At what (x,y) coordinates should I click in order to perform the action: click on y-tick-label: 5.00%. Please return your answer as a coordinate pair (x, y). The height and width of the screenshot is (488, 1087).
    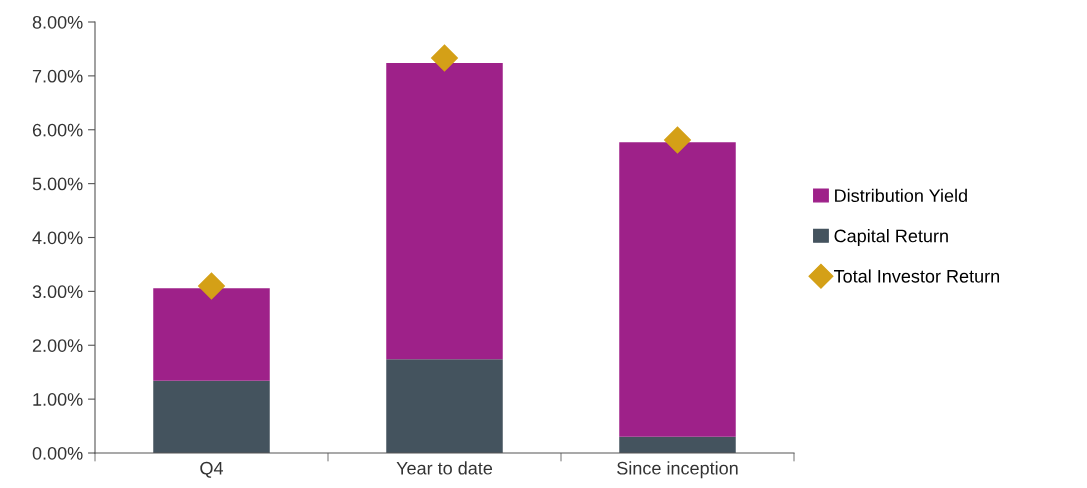
    Looking at the image, I should click on (57, 184).